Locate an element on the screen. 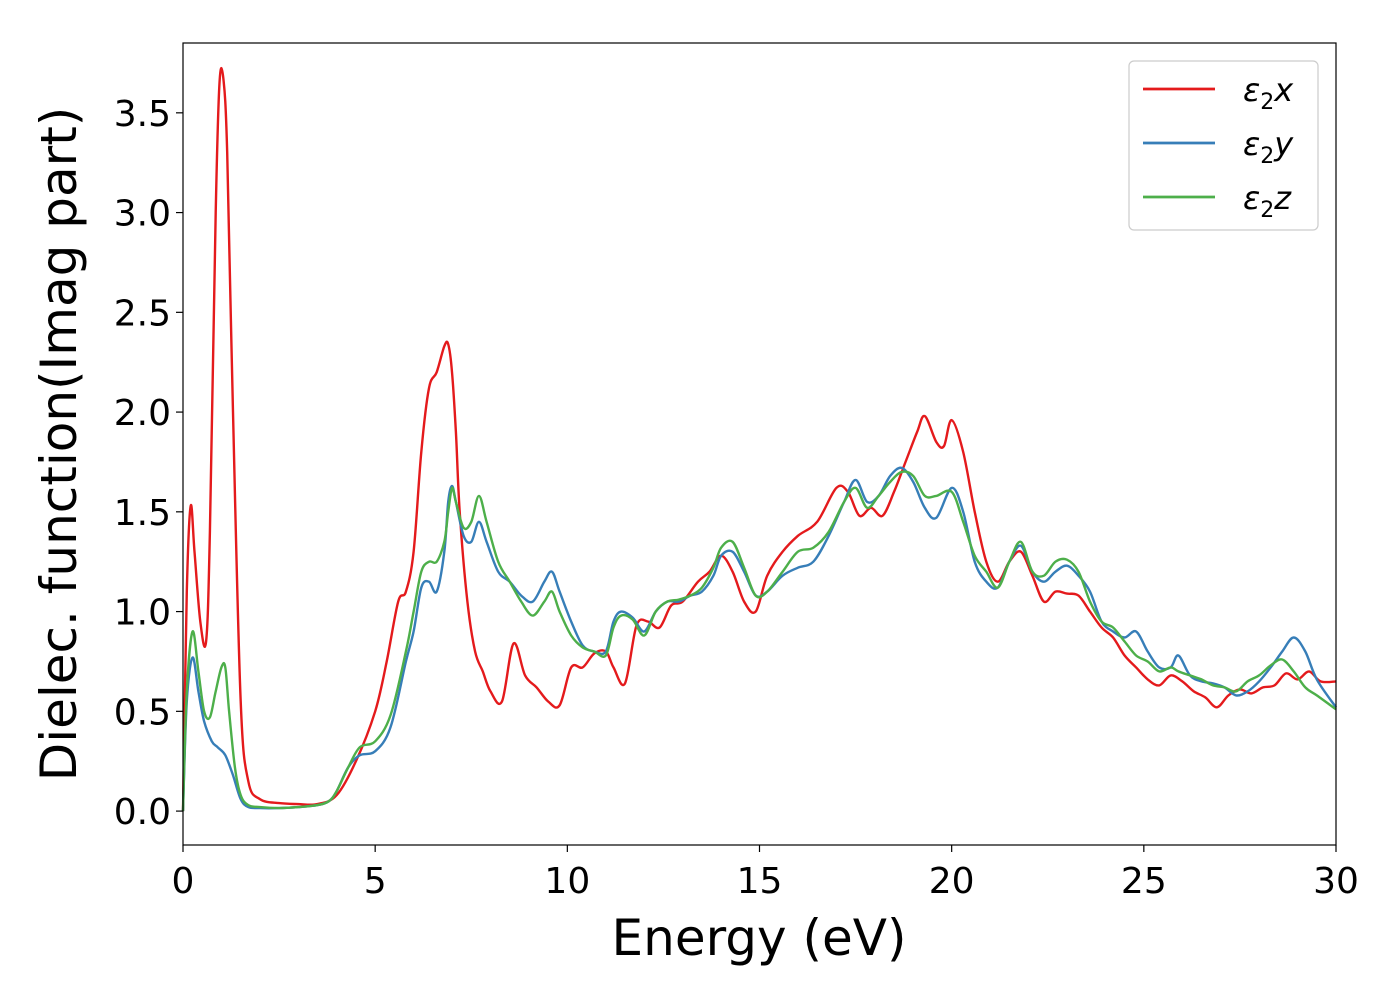  x-tick-label: 20 is located at coordinates (952, 881).